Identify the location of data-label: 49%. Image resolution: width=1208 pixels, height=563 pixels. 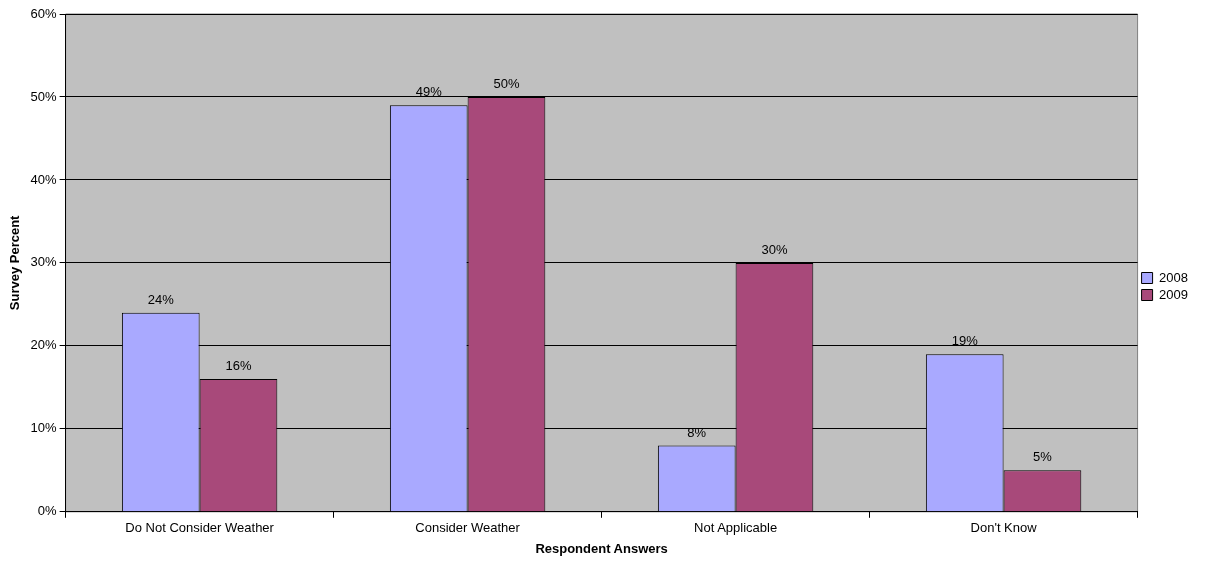
(429, 92).